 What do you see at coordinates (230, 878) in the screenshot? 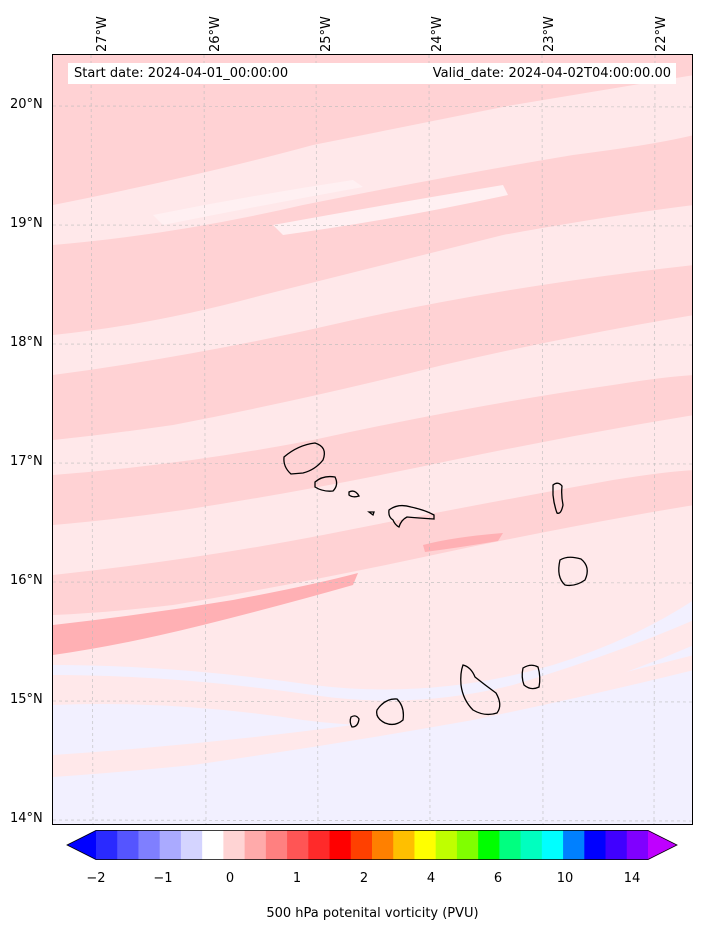
I see `colorbar-tick-label: 0` at bounding box center [230, 878].